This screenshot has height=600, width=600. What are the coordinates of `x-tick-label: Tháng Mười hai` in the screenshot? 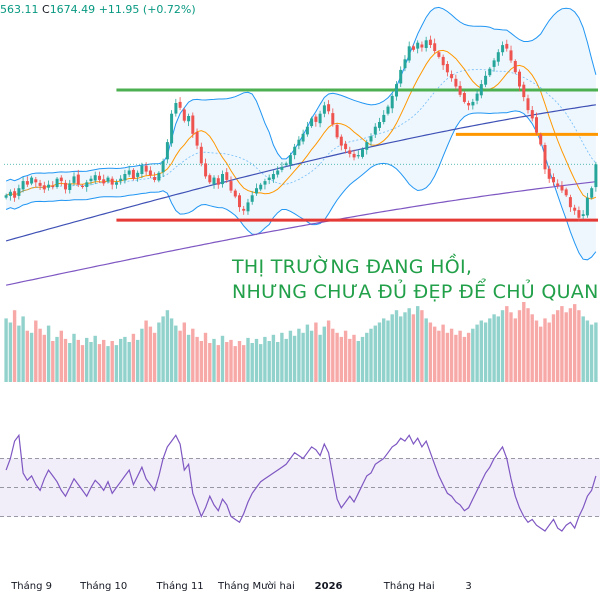 It's located at (256, 586).